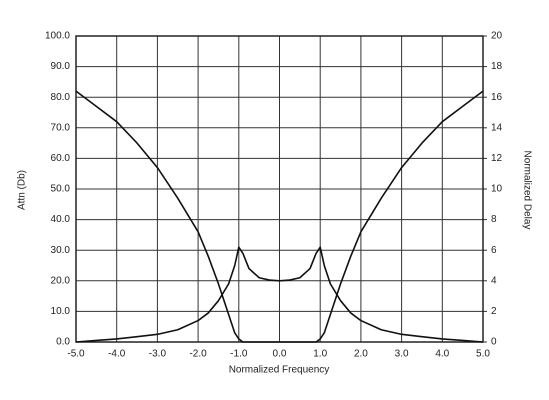 The image size is (549, 400). Describe the element at coordinates (61, 127) in the screenshot. I see `y-tick-label: 70.0` at that location.